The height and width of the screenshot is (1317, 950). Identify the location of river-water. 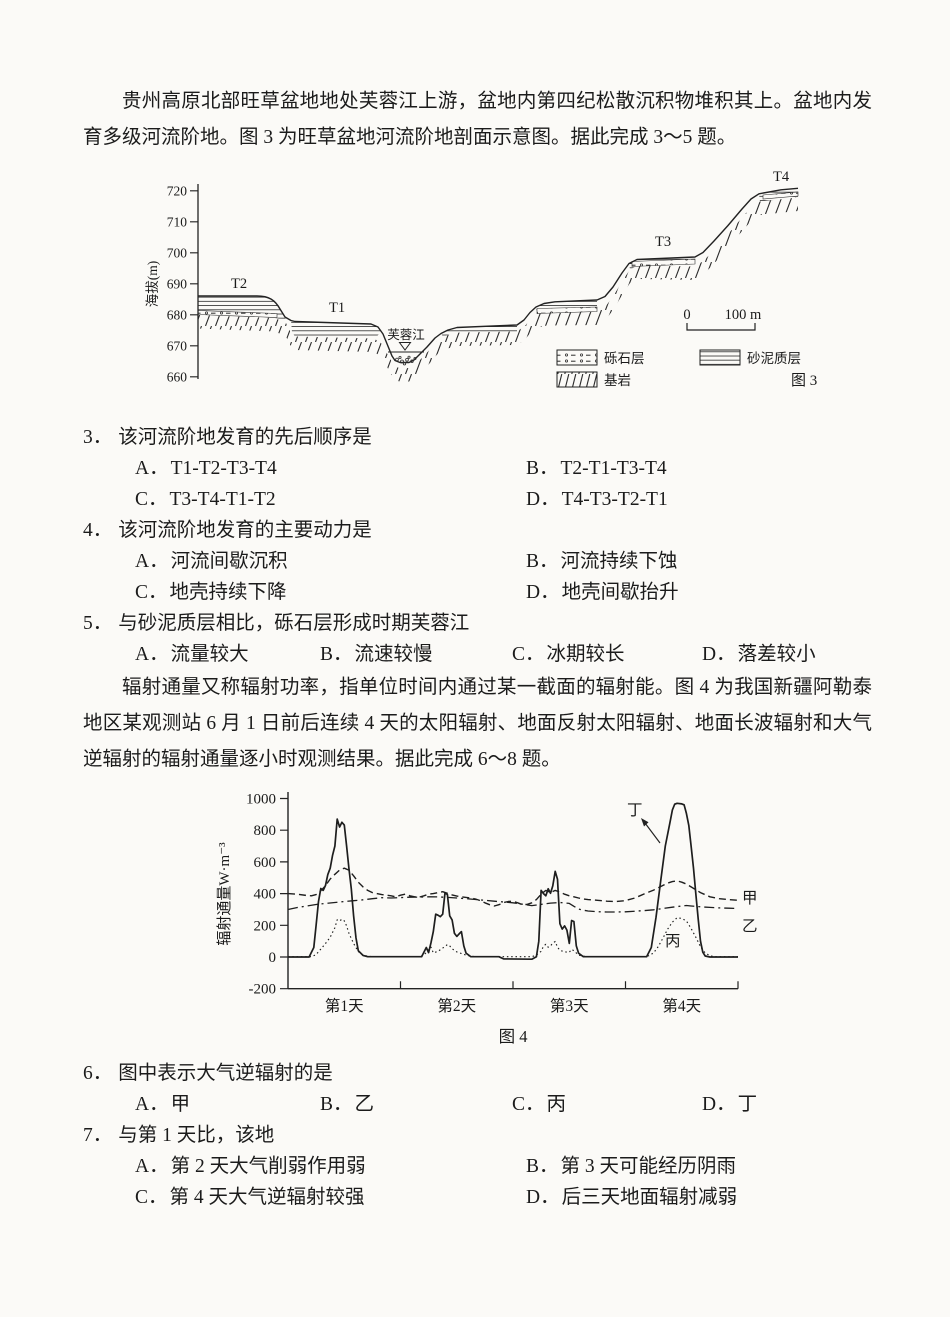
(406, 354).